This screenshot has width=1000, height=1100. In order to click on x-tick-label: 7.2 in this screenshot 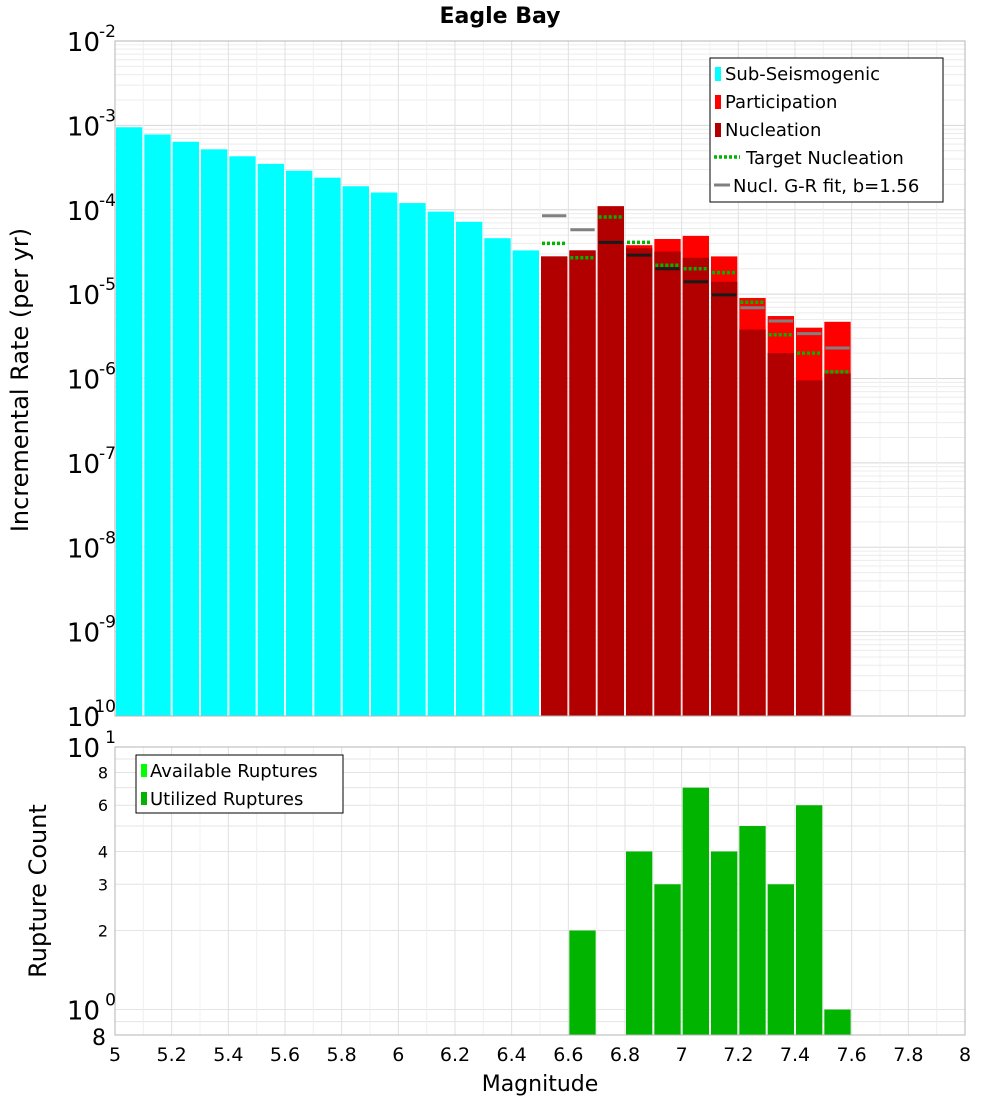, I will do `click(738, 1055)`.